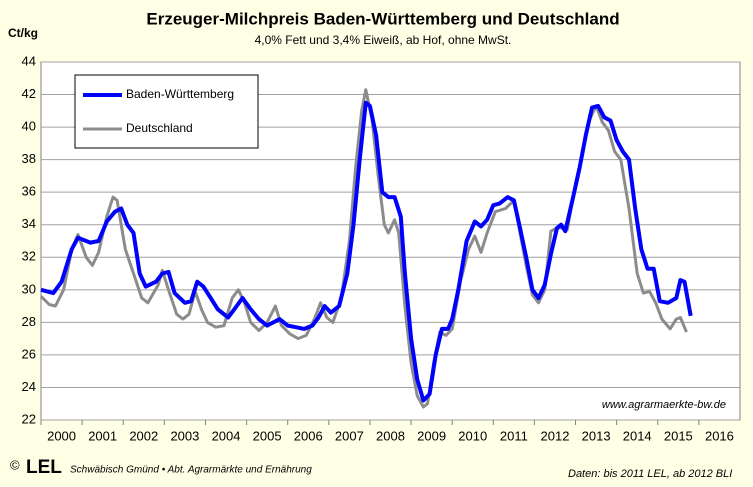 This screenshot has width=753, height=487. Describe the element at coordinates (650, 474) in the screenshot. I see `footer-right: Daten: bis 2011 LEL, ab 2012 BLI` at that location.